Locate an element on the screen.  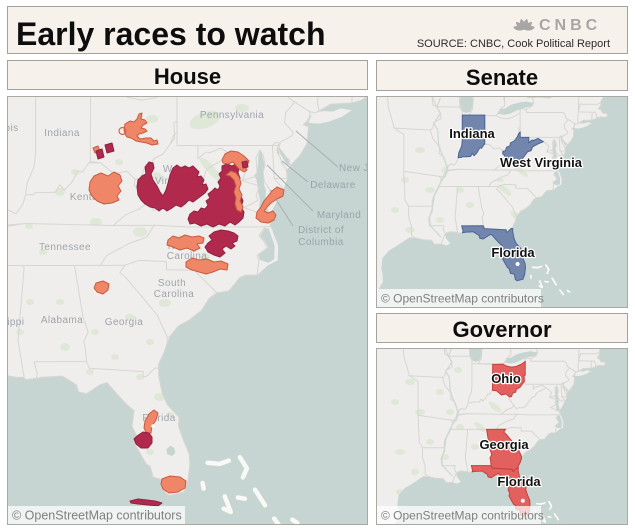
svg-text: Tennessee is located at coordinates (65, 247).